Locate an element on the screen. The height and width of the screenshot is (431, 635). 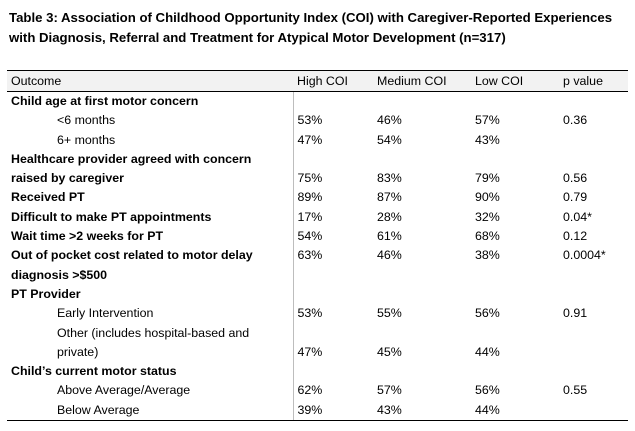
cell-high-coi: 62% is located at coordinates (310, 390).